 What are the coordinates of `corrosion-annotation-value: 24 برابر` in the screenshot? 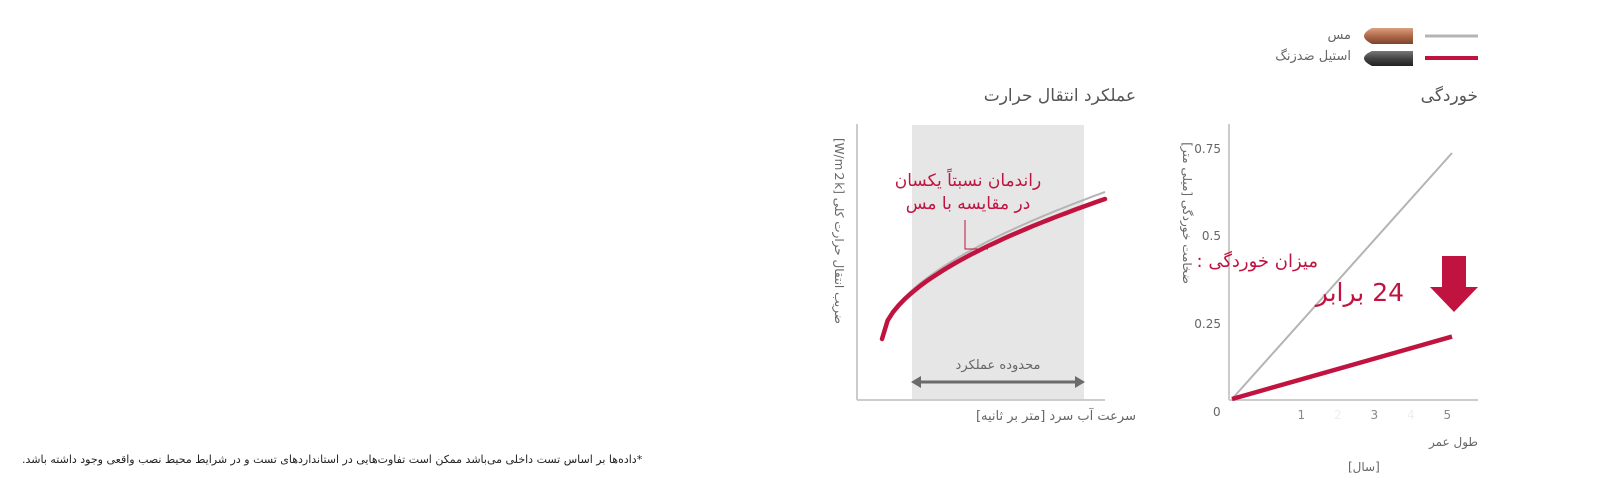 It's located at (1359, 292).